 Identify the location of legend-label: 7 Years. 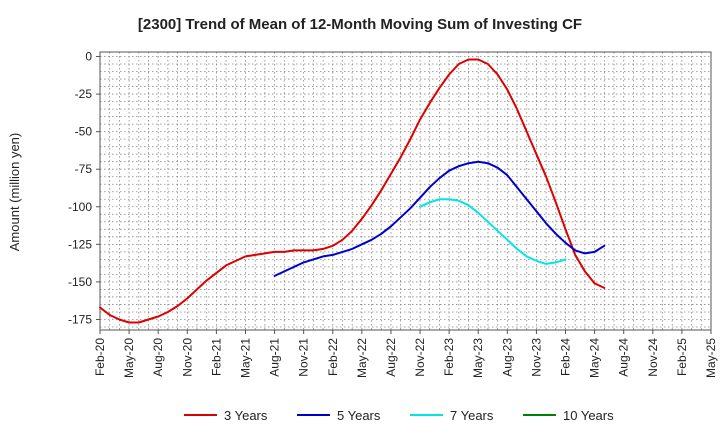
(472, 415).